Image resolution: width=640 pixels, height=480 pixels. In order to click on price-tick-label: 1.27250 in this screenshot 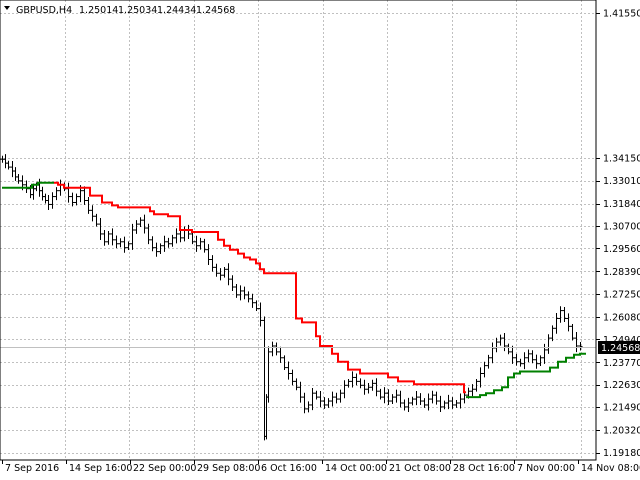, I will do `click(621, 294)`.